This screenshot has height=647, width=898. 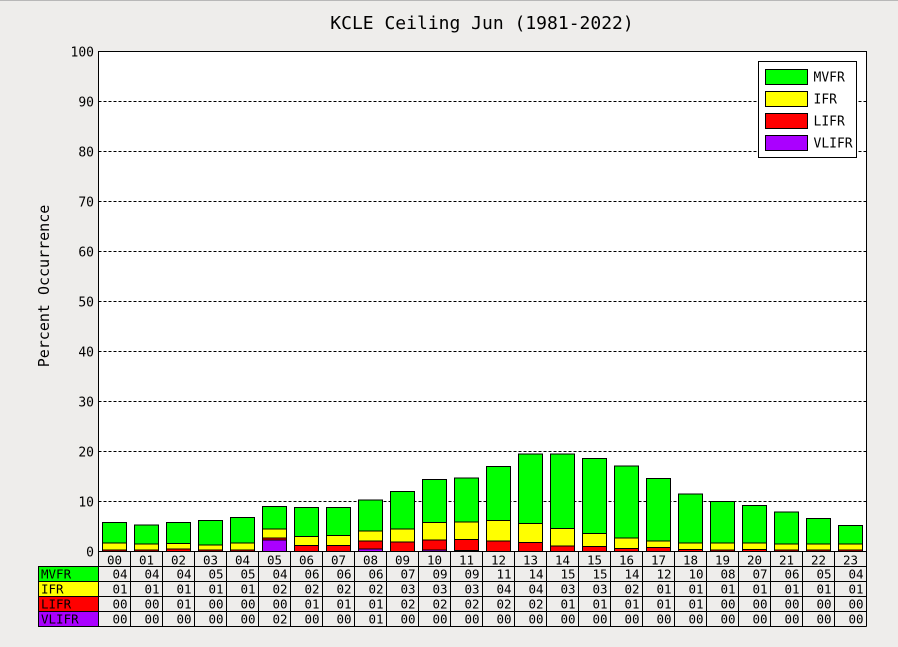 What do you see at coordinates (658, 560) in the screenshot?
I see `x-tick-label: 17` at bounding box center [658, 560].